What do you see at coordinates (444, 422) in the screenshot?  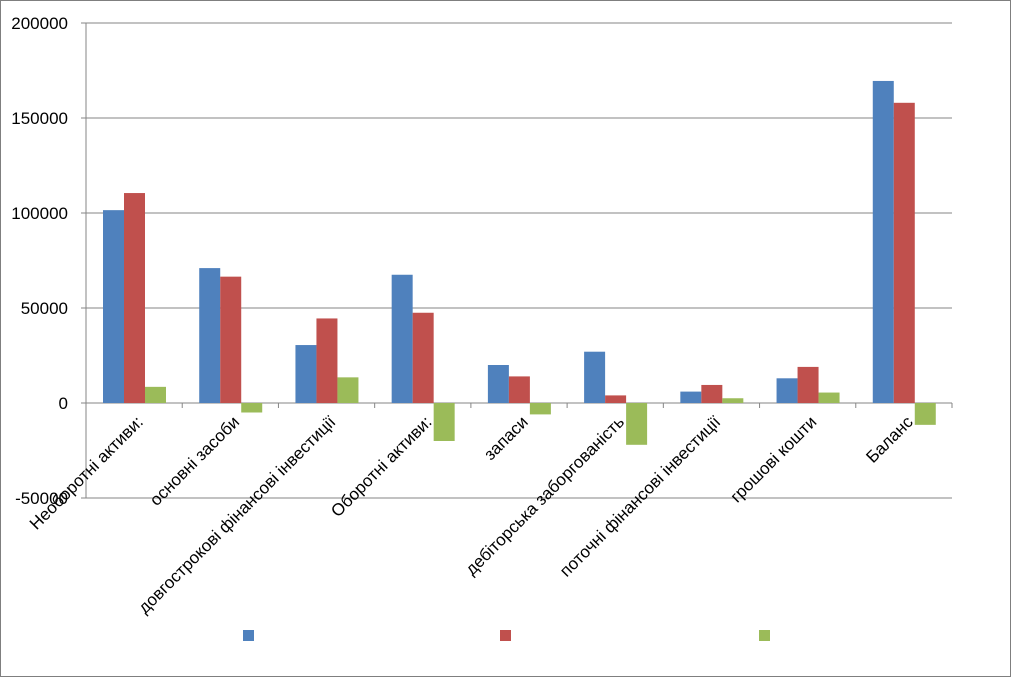 I see `bar-s3-c4` at bounding box center [444, 422].